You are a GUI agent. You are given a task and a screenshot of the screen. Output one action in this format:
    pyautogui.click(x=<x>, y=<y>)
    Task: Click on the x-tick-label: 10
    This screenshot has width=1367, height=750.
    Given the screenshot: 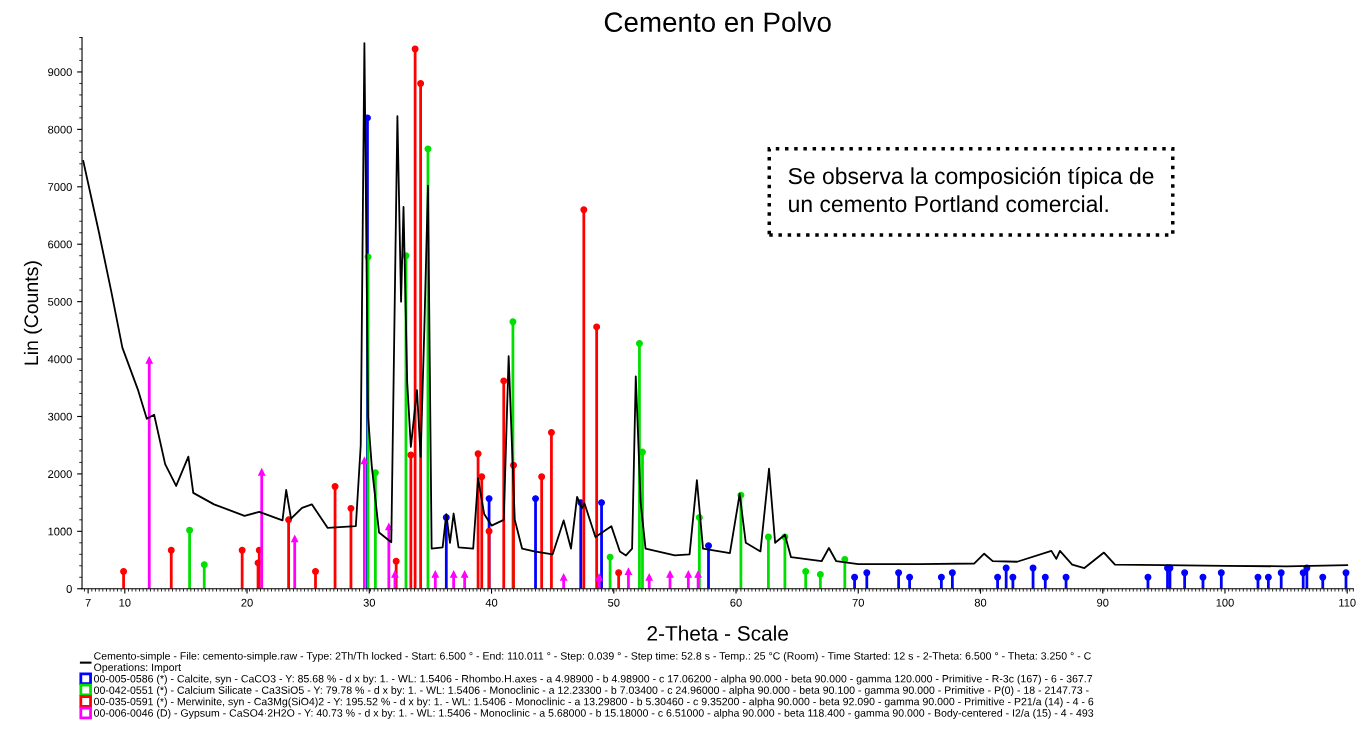 What is the action you would take?
    pyautogui.click(x=125, y=602)
    